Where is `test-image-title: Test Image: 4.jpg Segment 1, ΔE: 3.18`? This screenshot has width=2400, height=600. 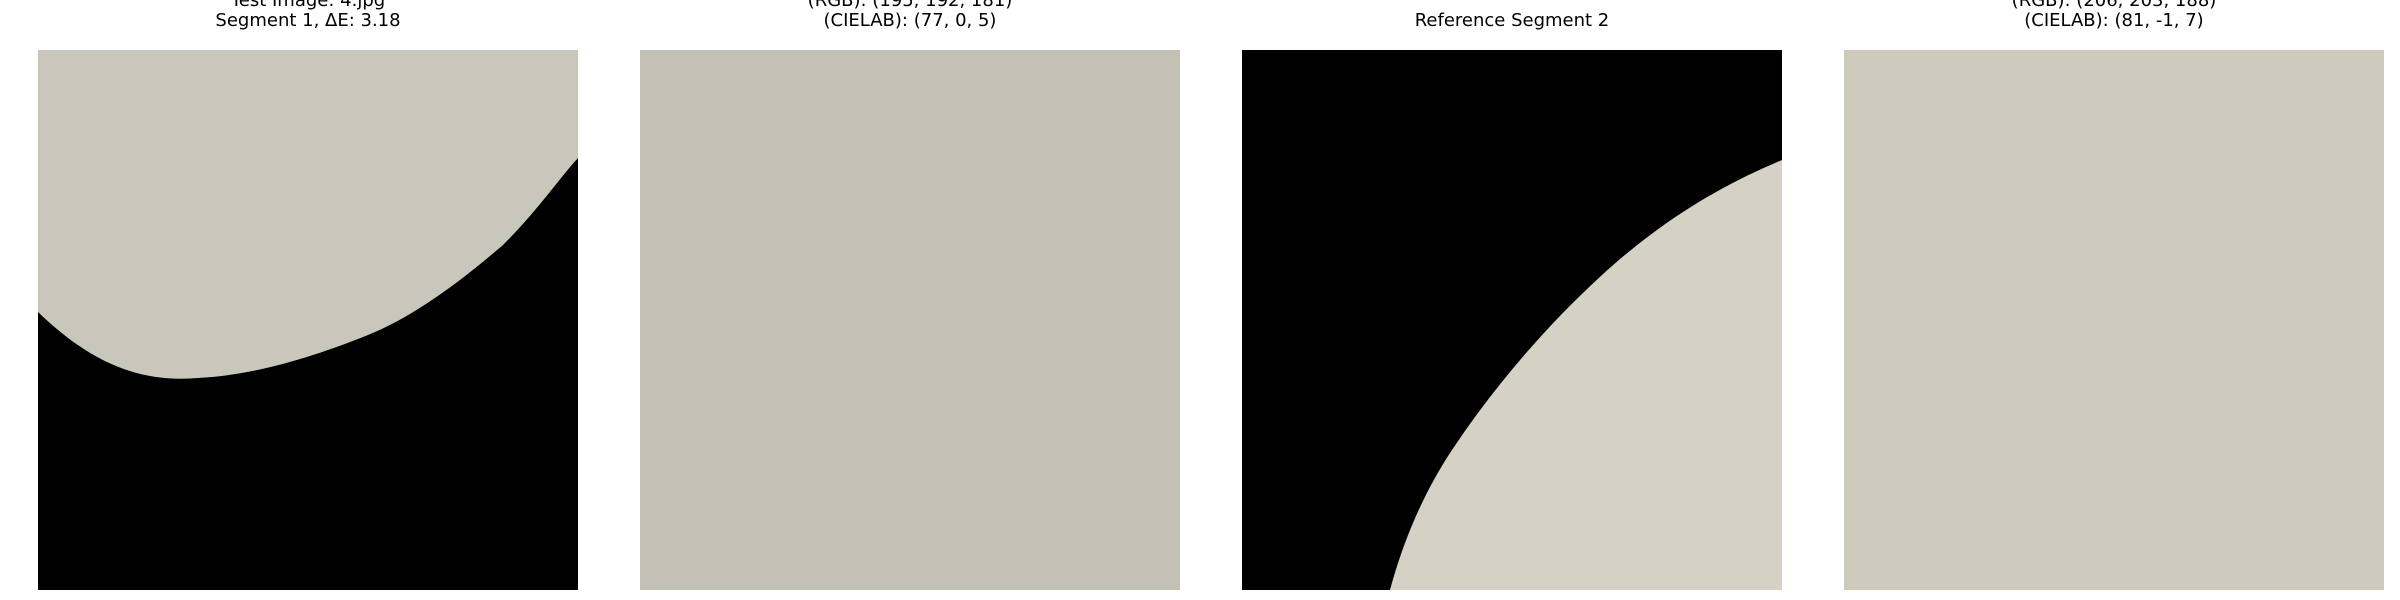 test-image-title: Test Image: 4.jpg Segment 1, ΔE: 3.18 is located at coordinates (308, 15).